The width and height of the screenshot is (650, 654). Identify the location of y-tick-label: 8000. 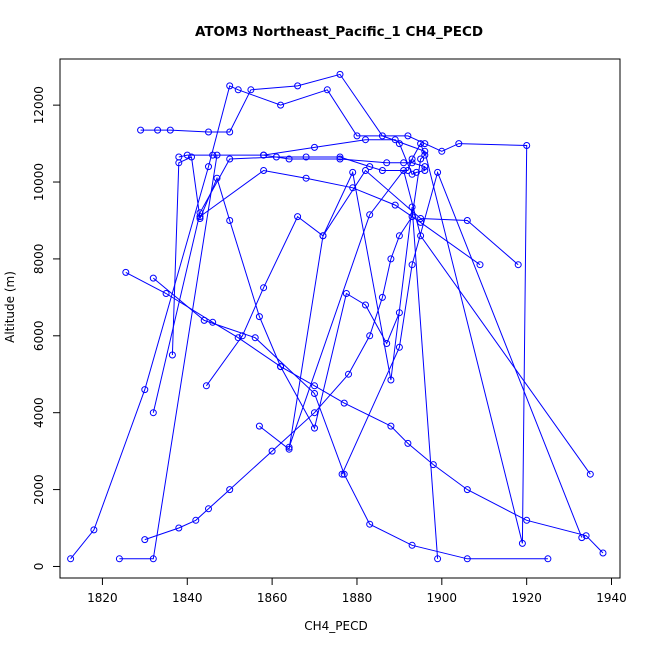
(39, 259).